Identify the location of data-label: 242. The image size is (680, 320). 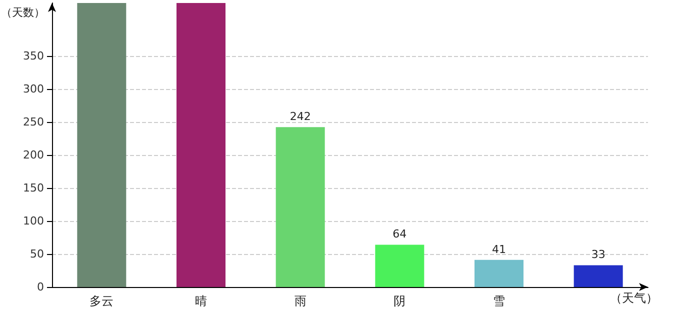
(300, 117).